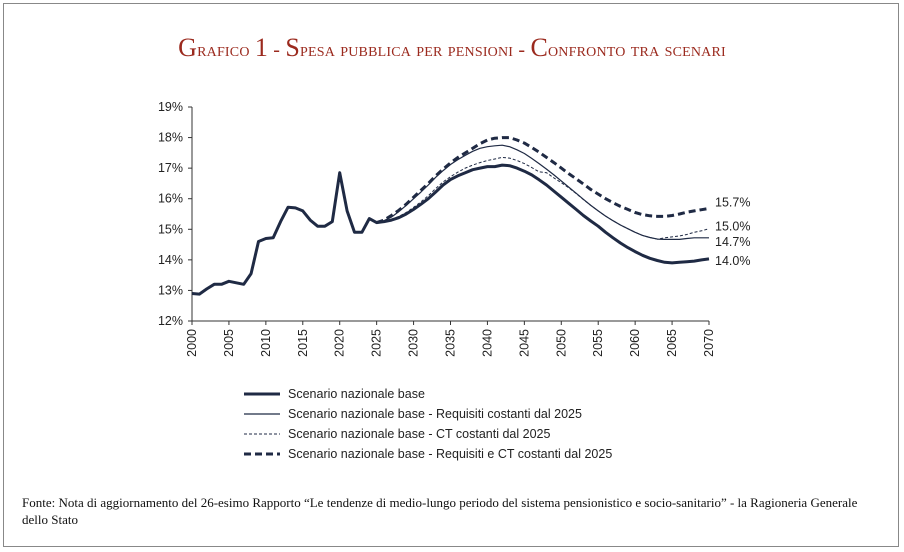 This screenshot has height=552, width=904. Describe the element at coordinates (170, 199) in the screenshot. I see `y-tick-label: 16%` at that location.